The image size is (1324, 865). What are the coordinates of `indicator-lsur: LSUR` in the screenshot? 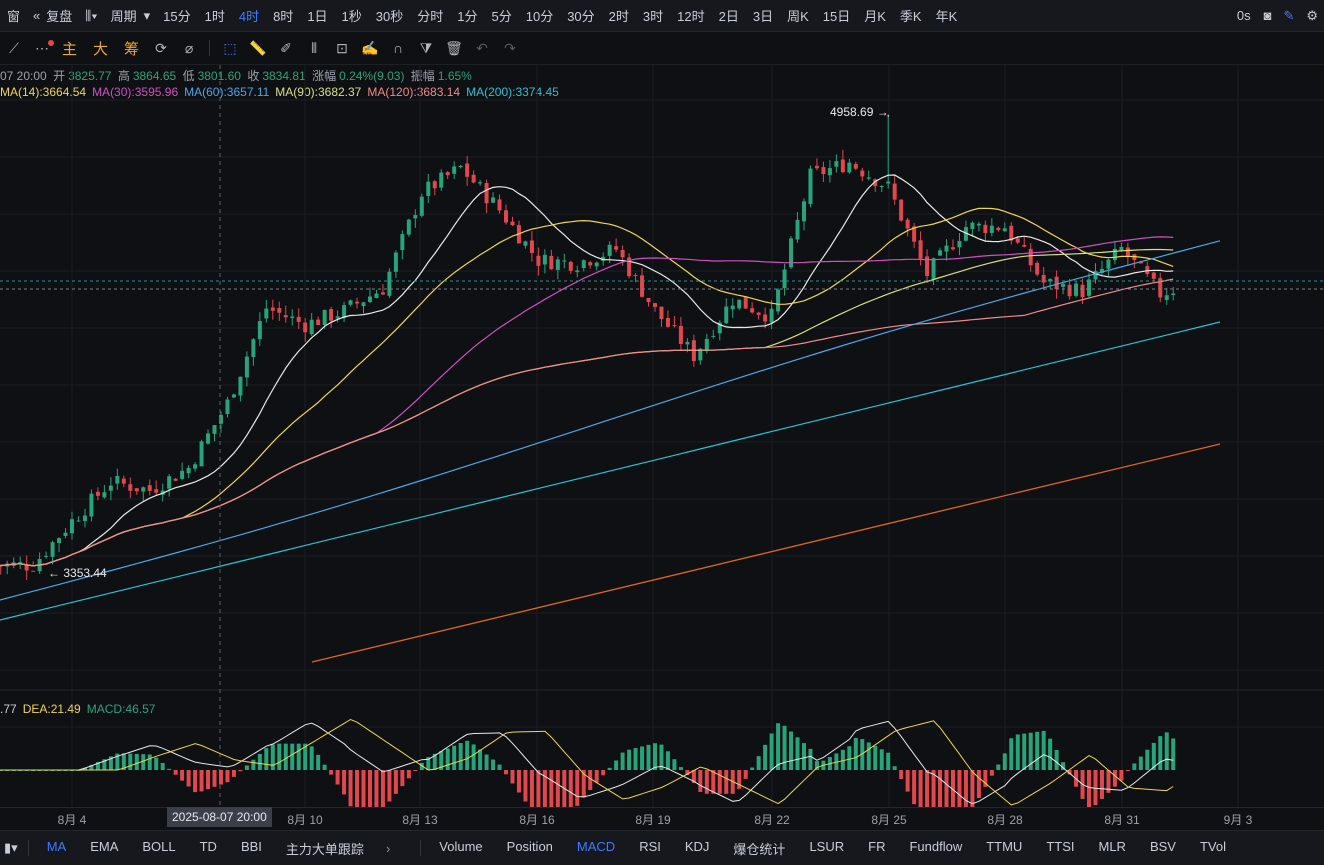 It's located at (827, 846).